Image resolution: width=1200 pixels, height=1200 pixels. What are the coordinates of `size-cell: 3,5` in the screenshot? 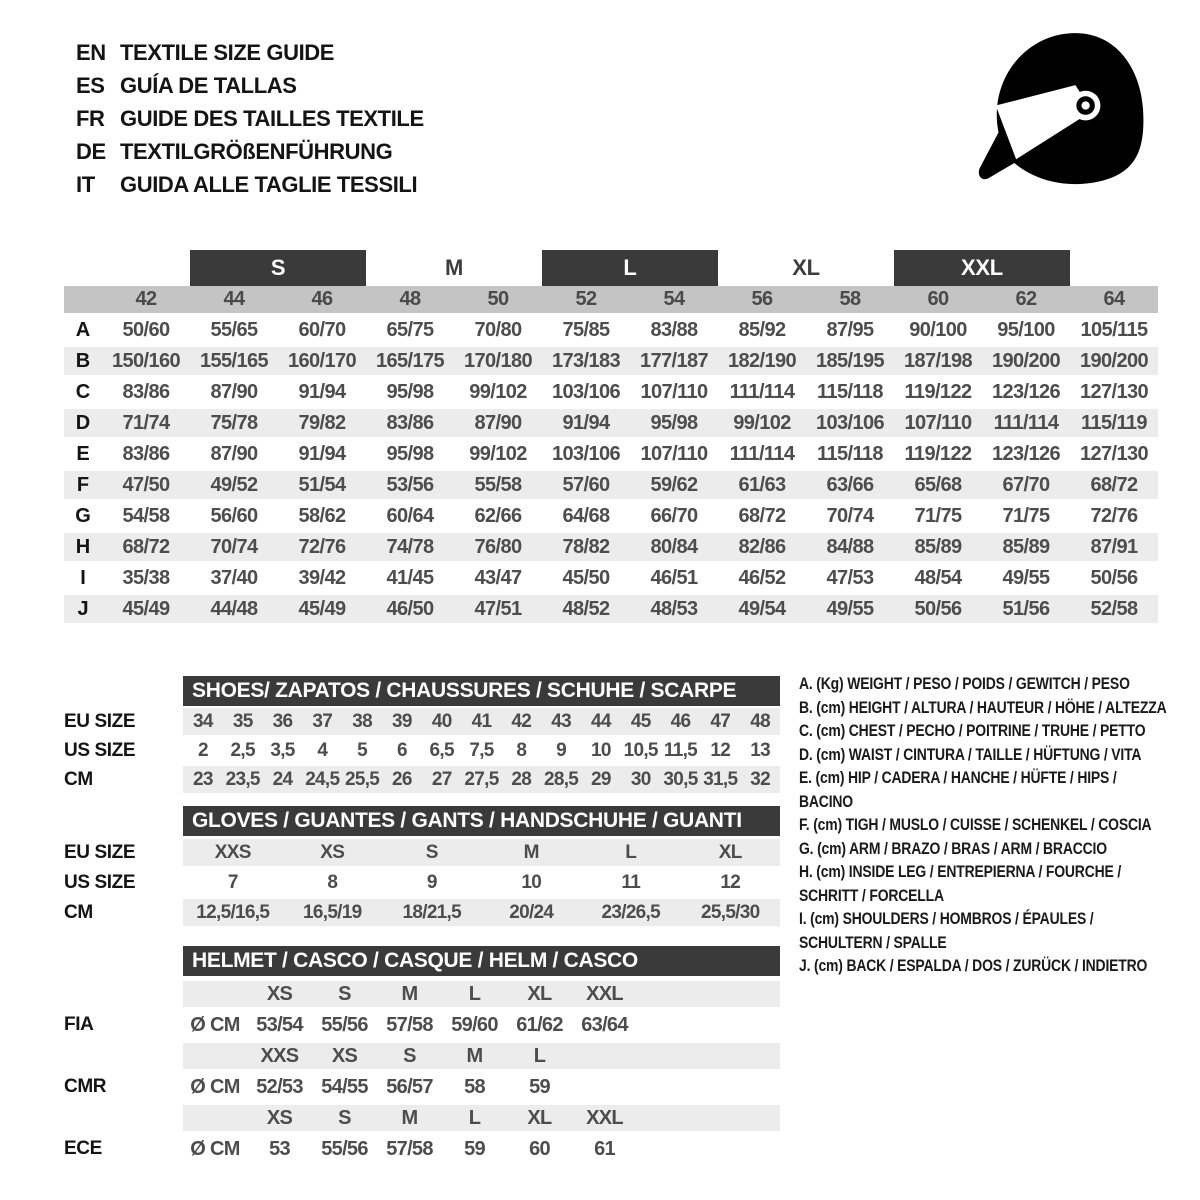 It's located at (282, 750).